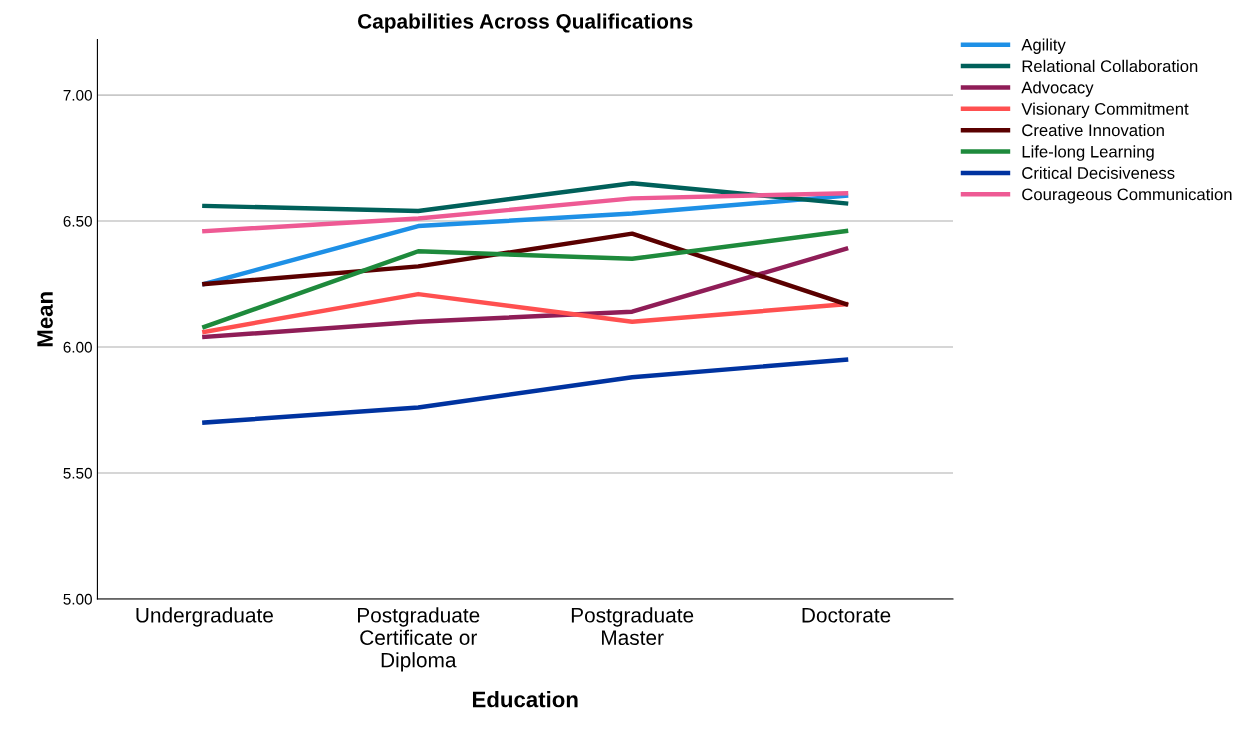 Image resolution: width=1249 pixels, height=734 pixels. I want to click on y-tick-label: 6.00, so click(77, 347).